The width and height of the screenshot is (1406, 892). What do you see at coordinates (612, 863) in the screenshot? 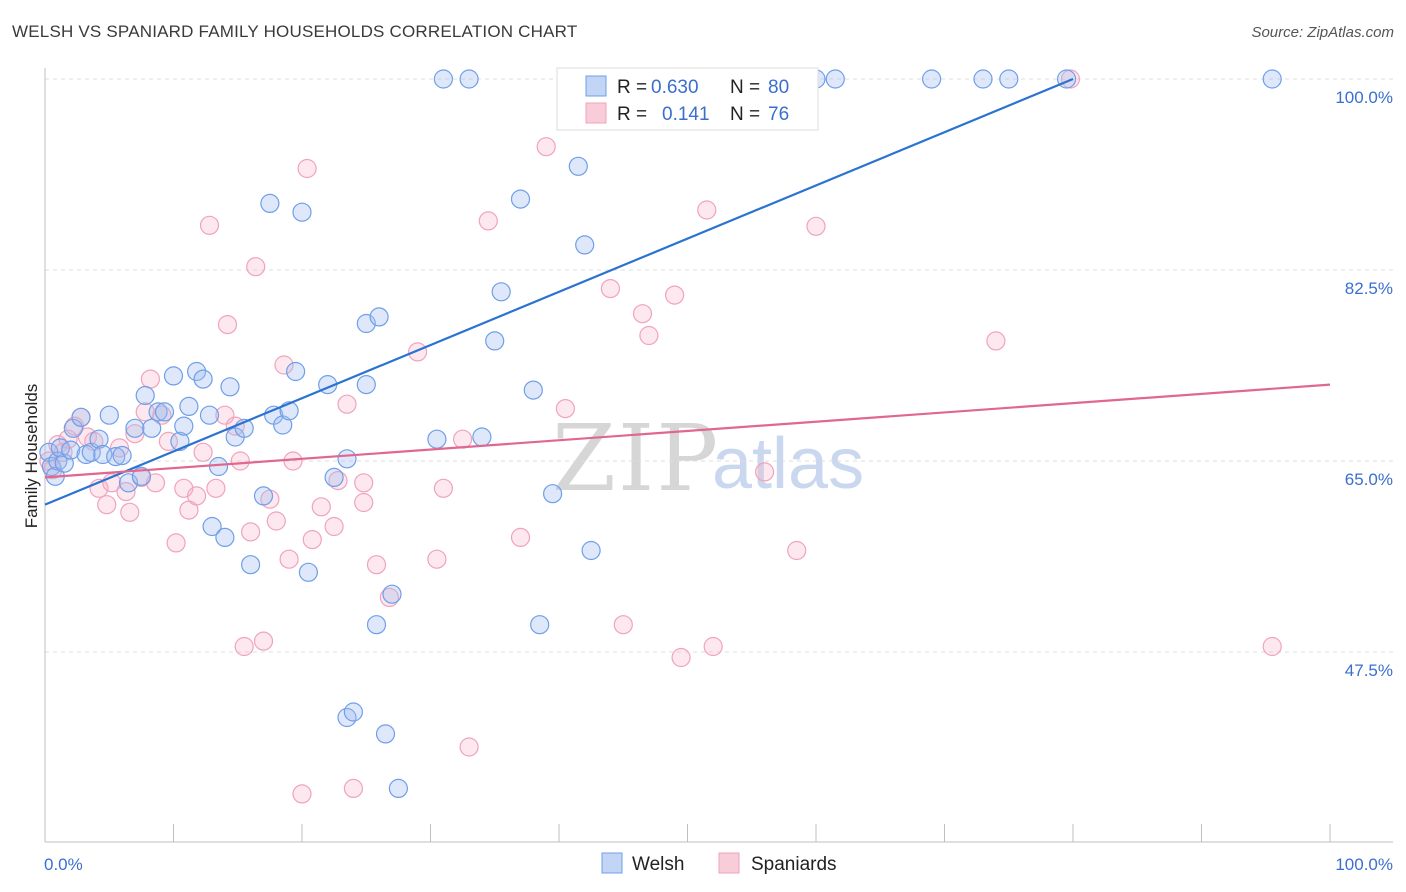
I see `bottom-legend-welsh-swatch` at bounding box center [612, 863].